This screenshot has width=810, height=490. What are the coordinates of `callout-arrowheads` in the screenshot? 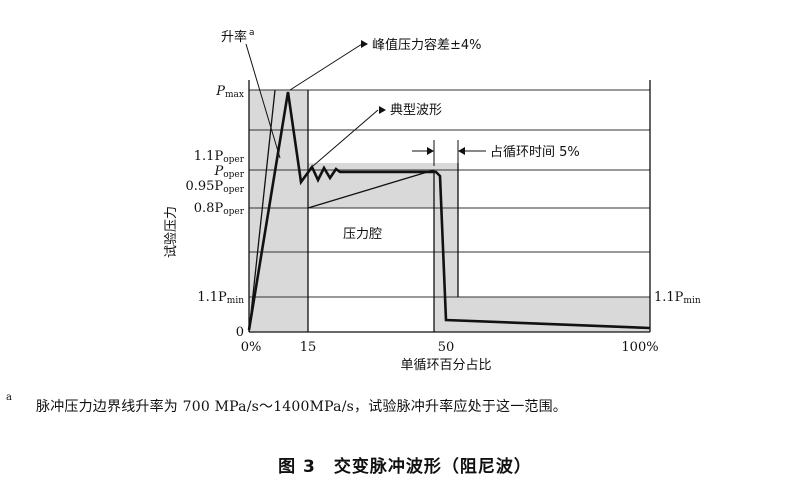 It's located at (373, 77).